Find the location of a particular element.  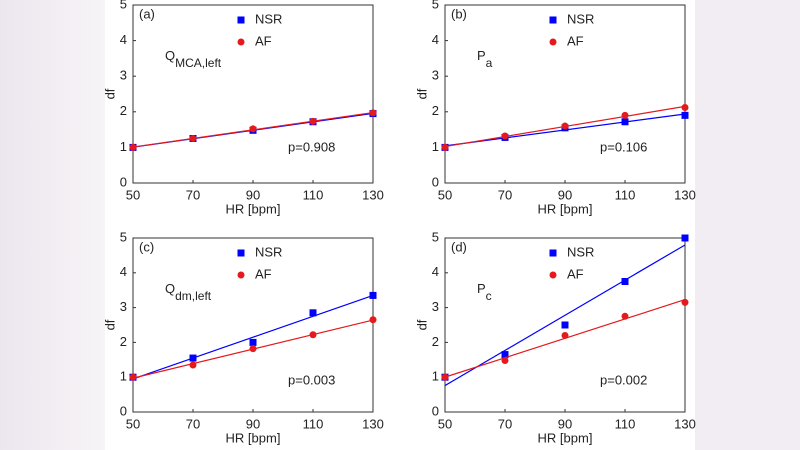

panel-annotation: Pc is located at coordinates (484, 292).